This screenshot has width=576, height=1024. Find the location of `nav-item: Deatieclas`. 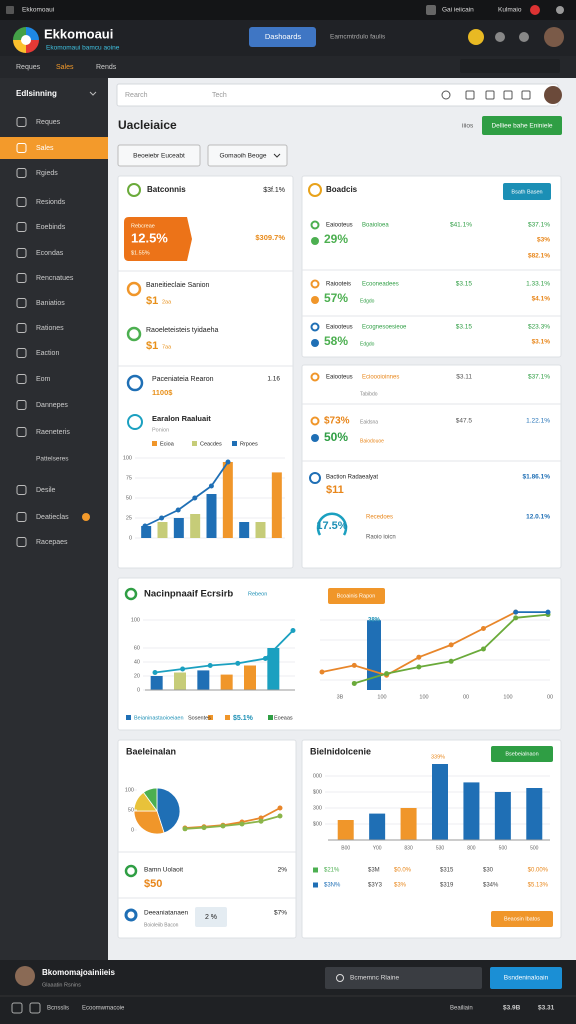

nav-item: Deatieclas is located at coordinates (52, 517).